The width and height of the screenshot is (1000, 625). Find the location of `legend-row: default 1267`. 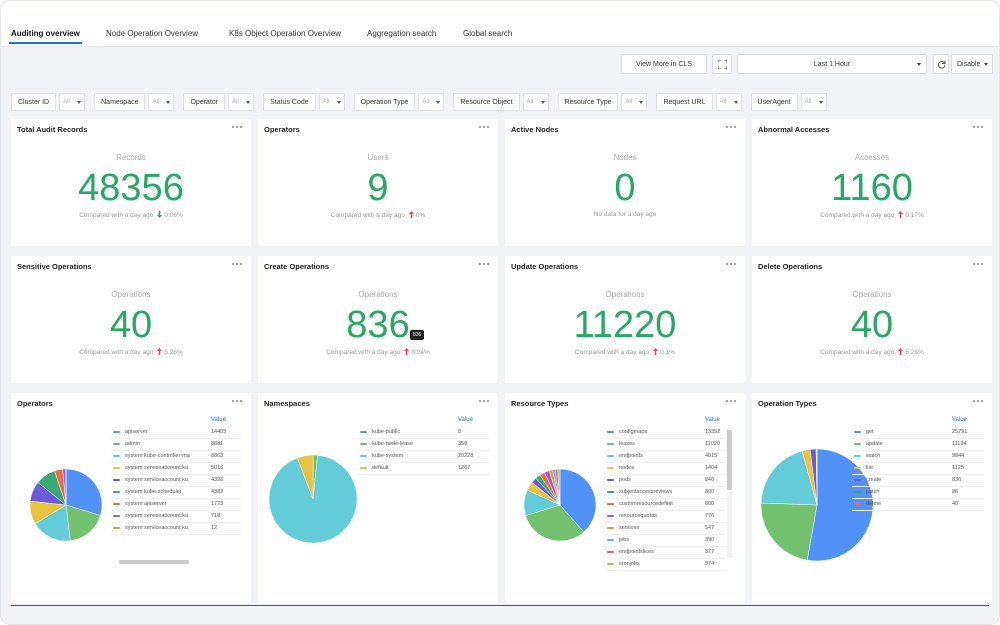

legend-row: default 1267 is located at coordinates (424, 469).